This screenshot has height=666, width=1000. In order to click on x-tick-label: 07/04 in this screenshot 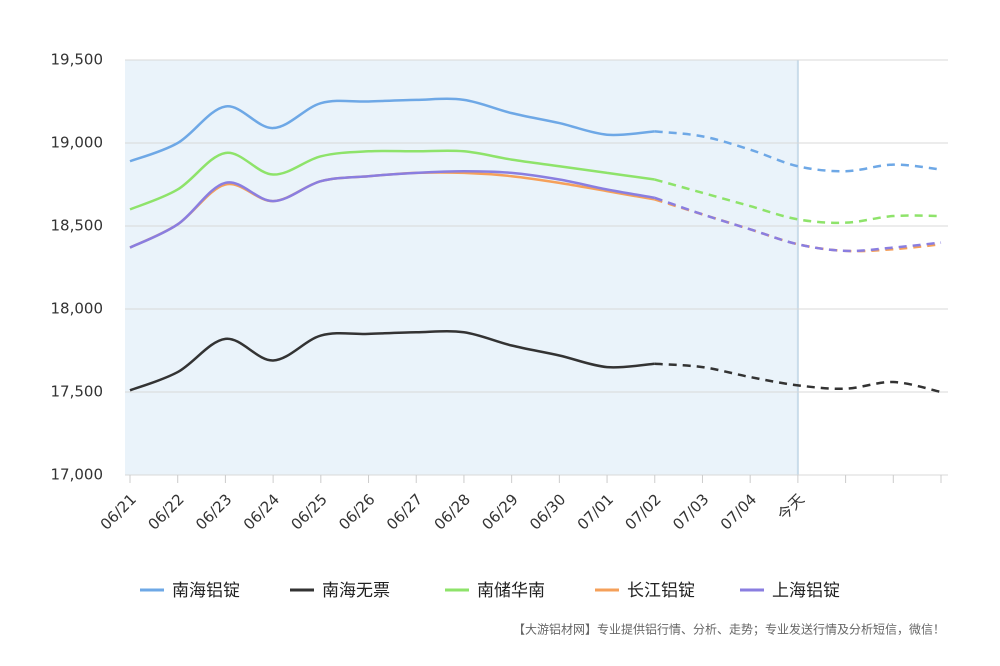, I will do `click(738, 511)`.